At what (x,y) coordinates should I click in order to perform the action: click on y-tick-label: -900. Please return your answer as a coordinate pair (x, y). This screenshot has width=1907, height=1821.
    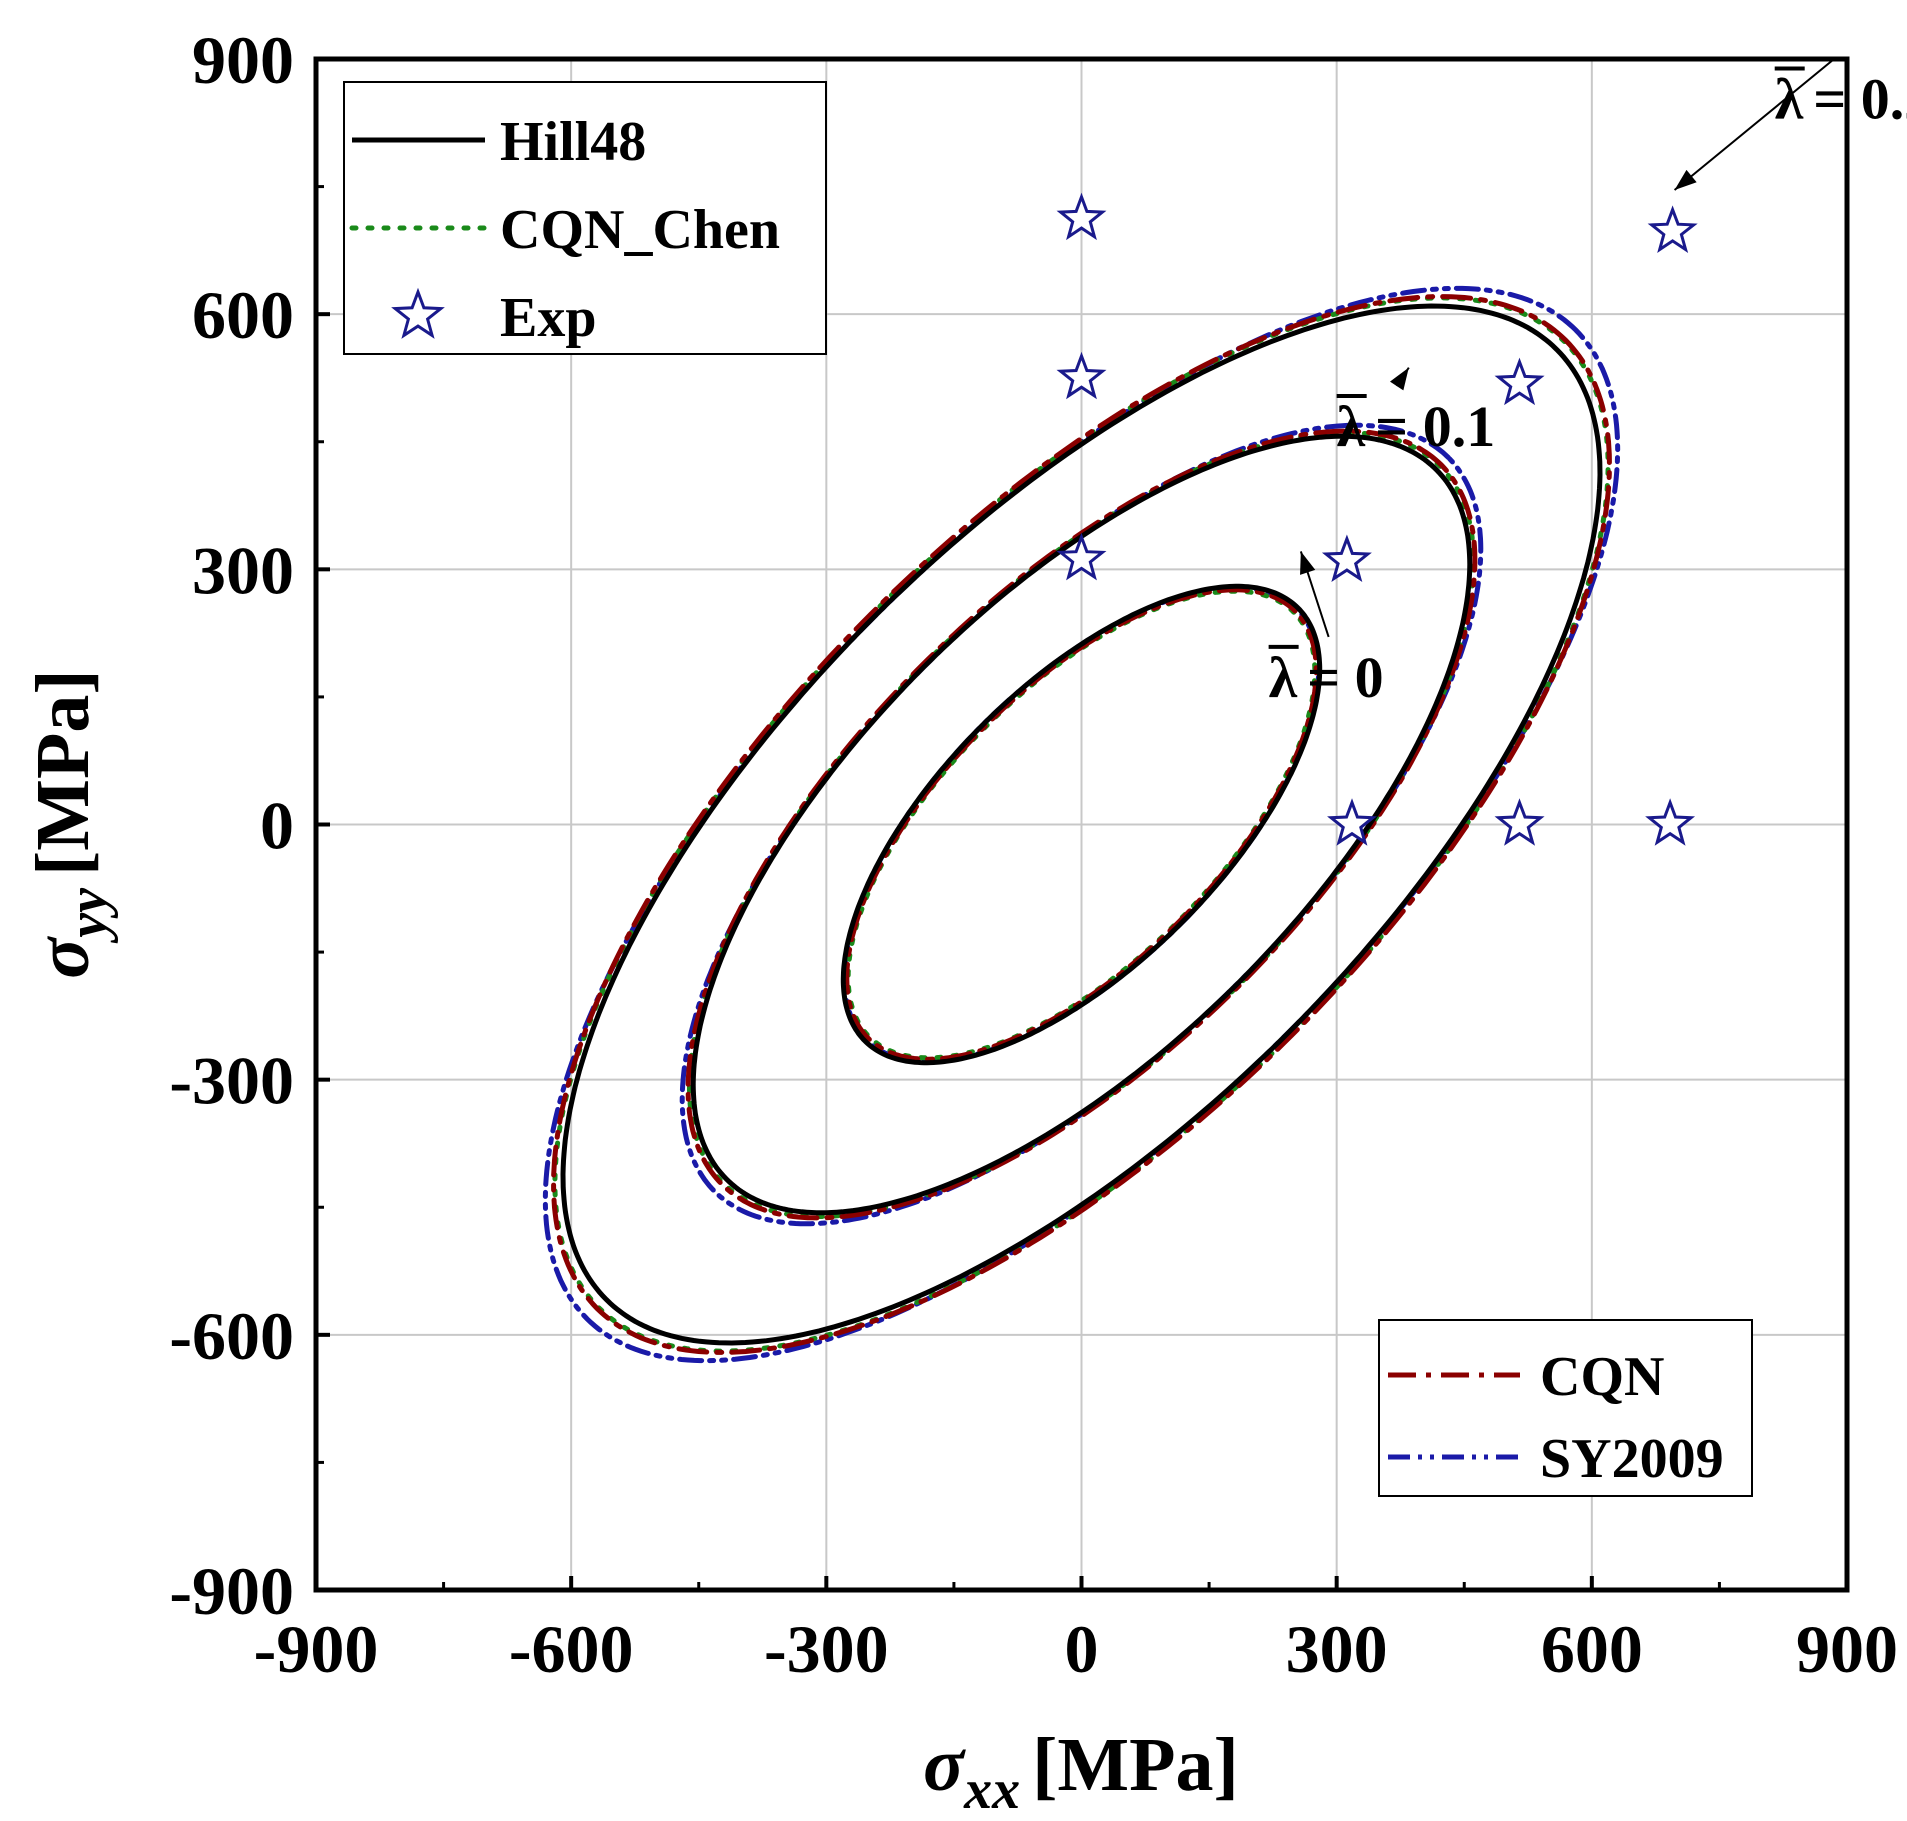
    Looking at the image, I should click on (231, 1591).